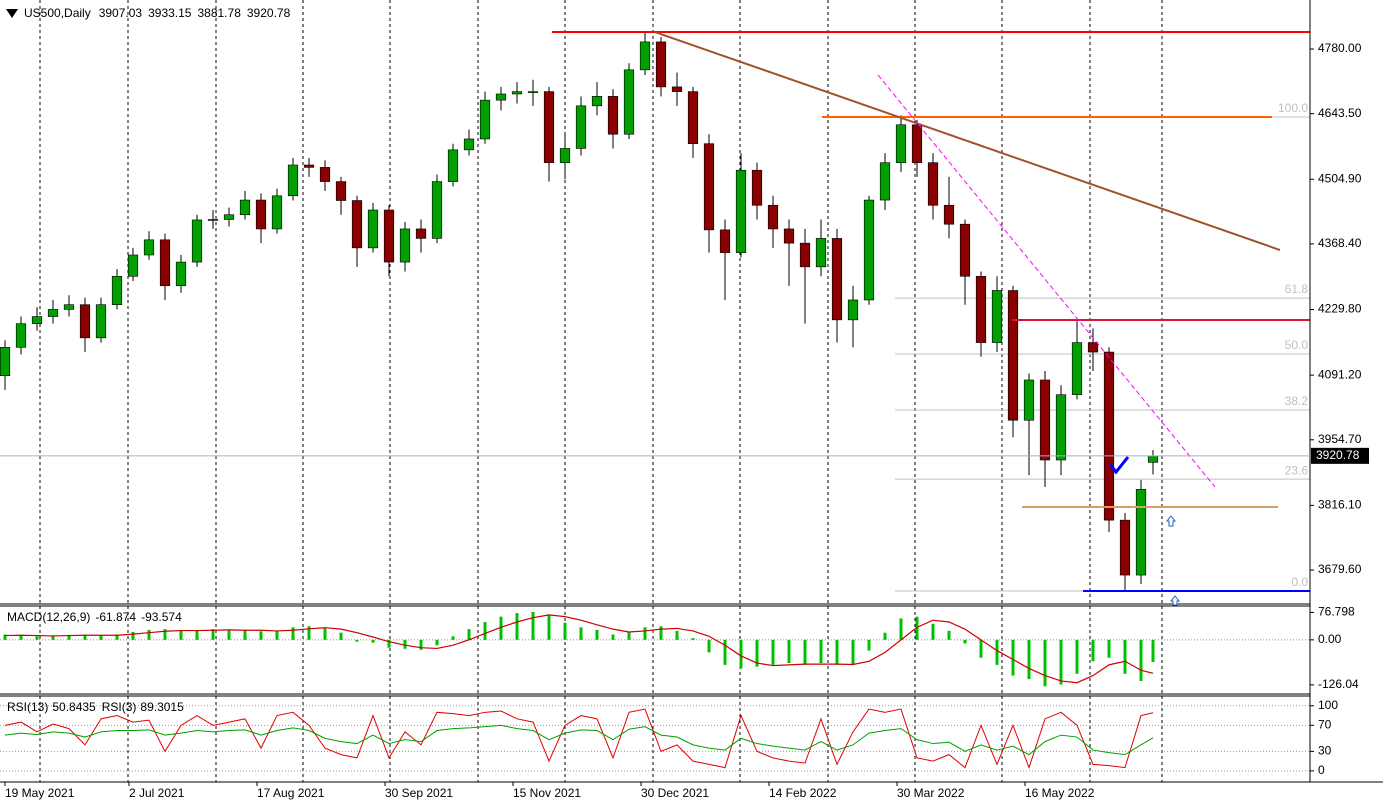 This screenshot has height=807, width=1383. I want to click on fib-label: 0.0, so click(1299, 582).